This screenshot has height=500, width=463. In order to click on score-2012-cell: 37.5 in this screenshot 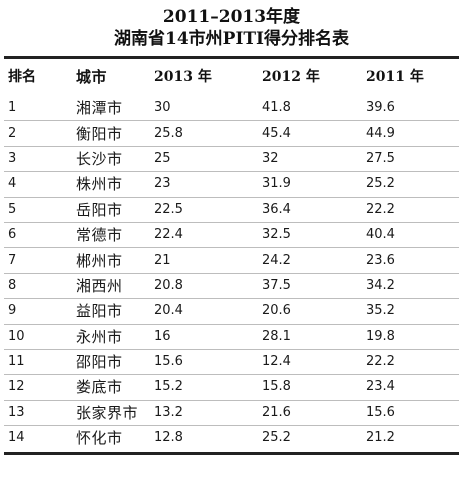, I will do `click(314, 286)`.